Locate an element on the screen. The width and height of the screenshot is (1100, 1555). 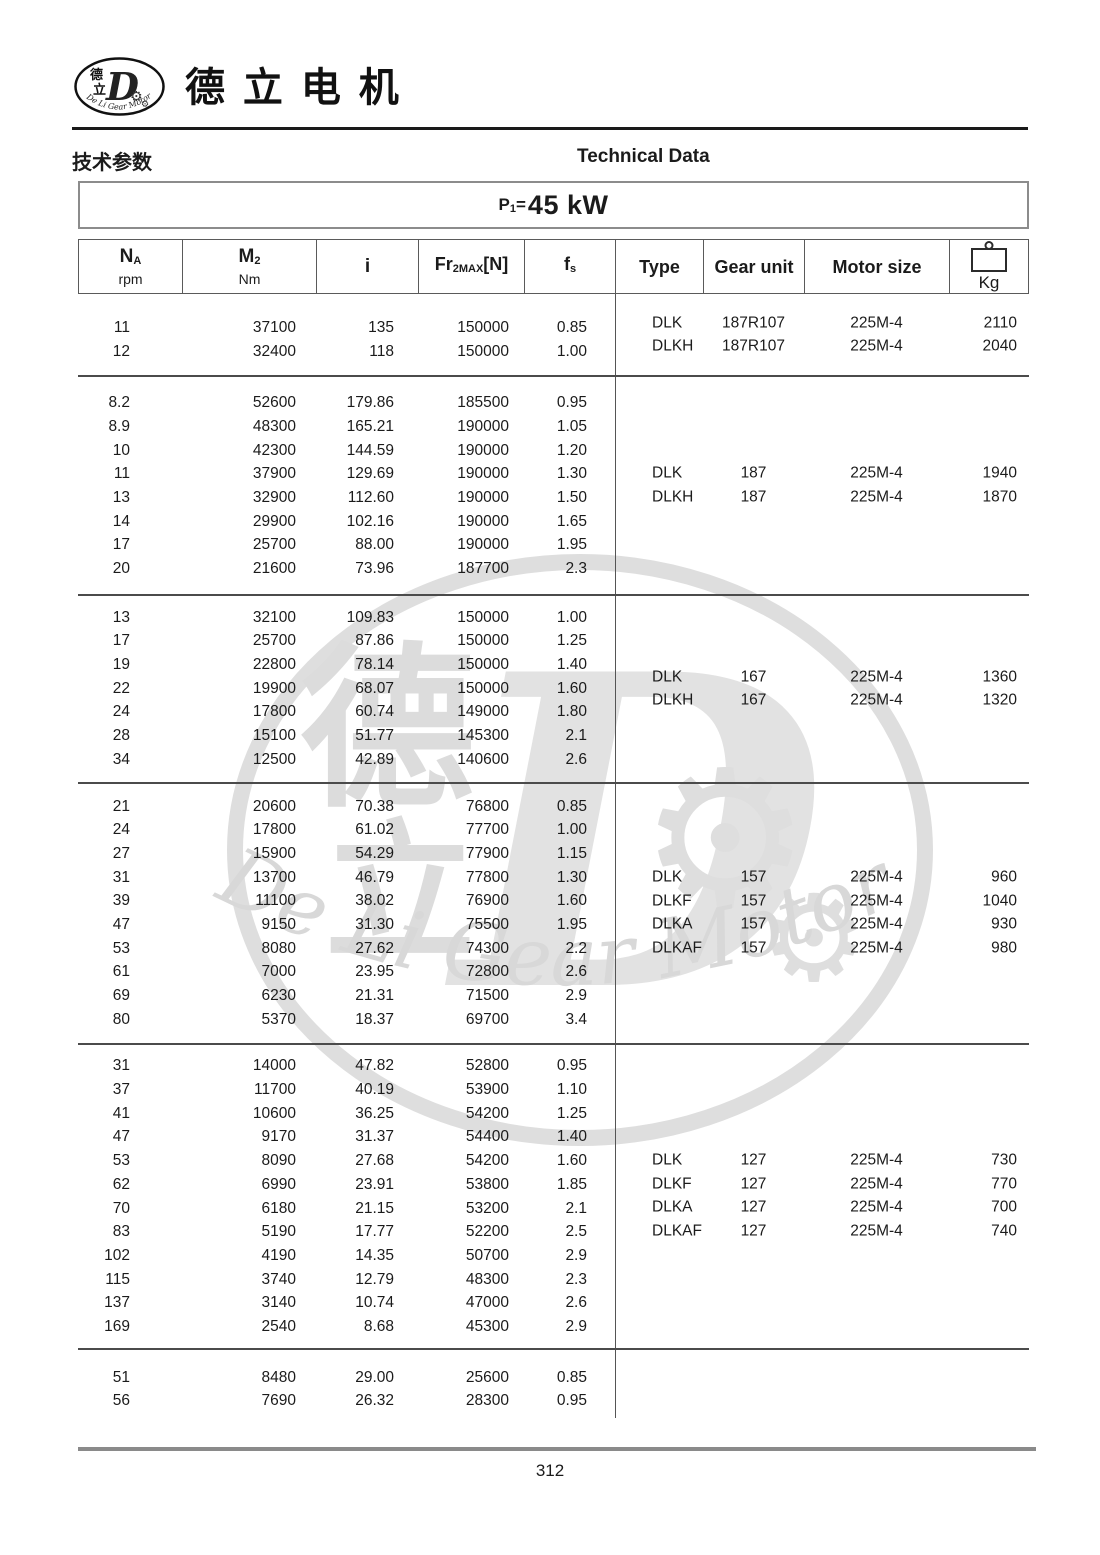
table-row: 69 6230 21.31 71500 2.9 is located at coordinates (553, 996).